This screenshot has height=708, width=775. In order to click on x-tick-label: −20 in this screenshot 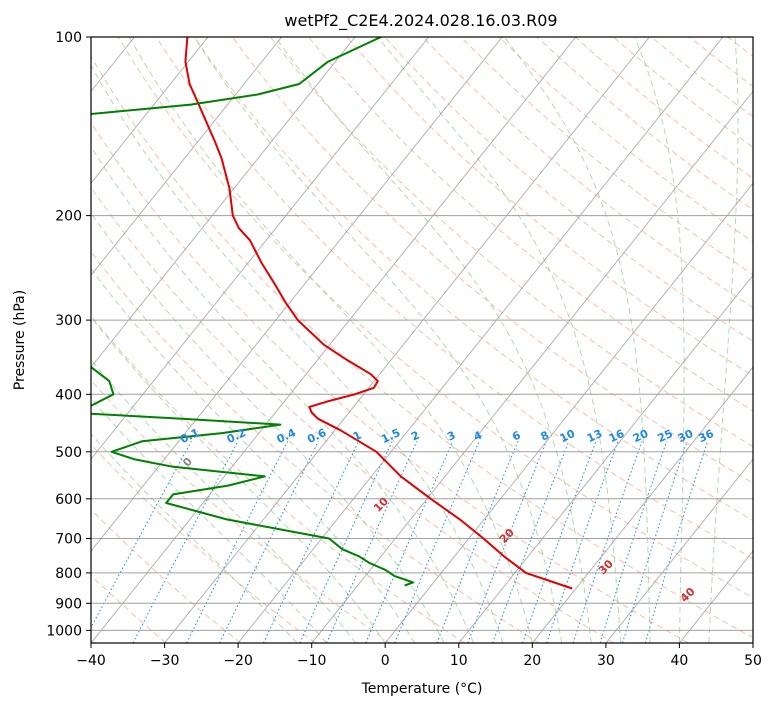, I will do `click(238, 661)`.